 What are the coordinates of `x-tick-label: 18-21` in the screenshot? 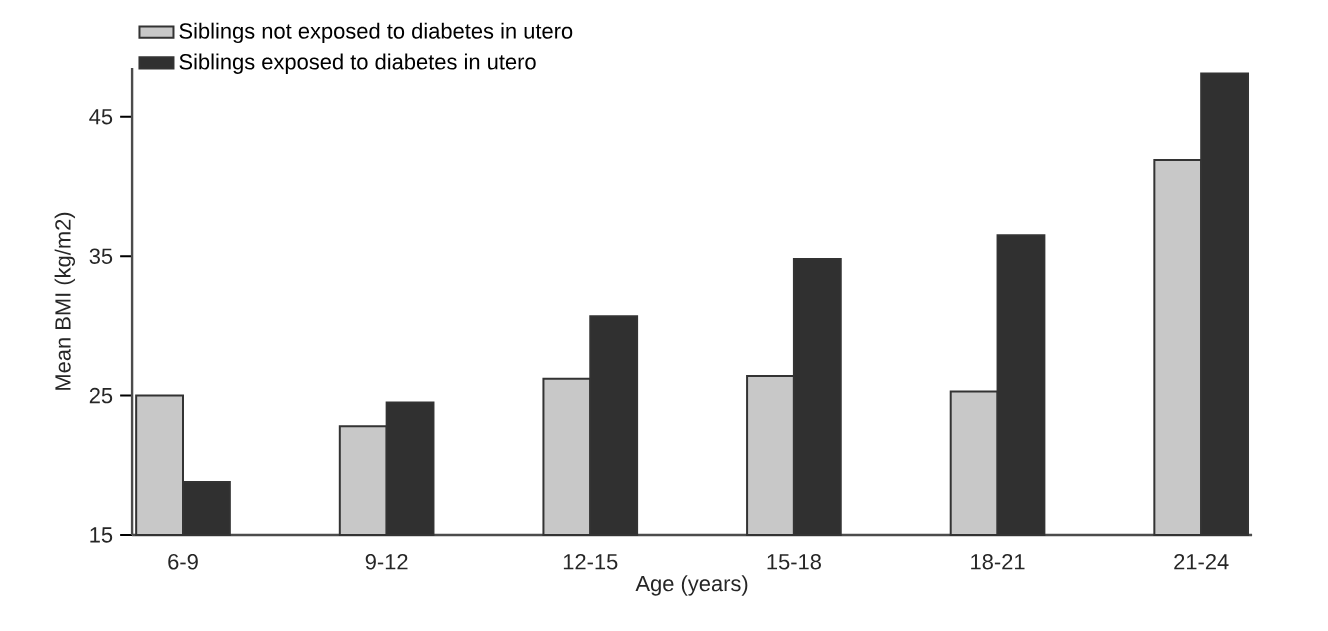 It's located at (998, 562).